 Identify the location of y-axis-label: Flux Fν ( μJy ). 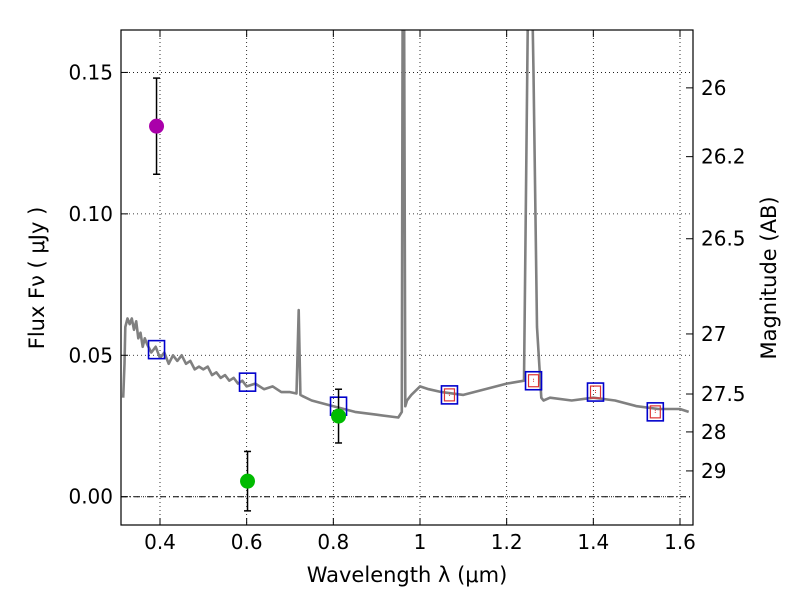
(37, 278).